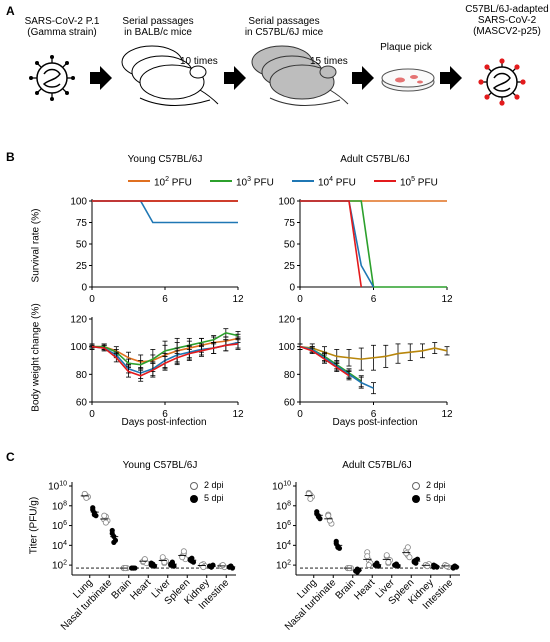 The width and height of the screenshot is (550, 642). I want to click on y-tick-label: 106, so click(283, 526).